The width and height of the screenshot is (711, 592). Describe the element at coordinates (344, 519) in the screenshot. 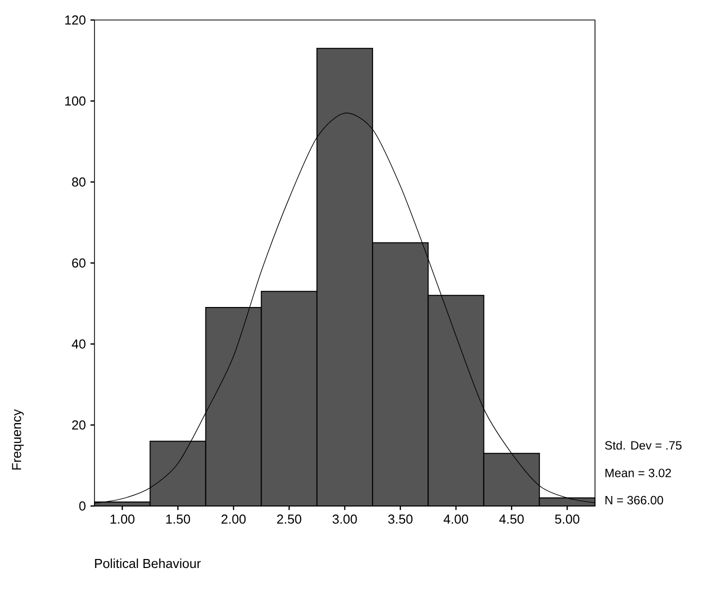

I see `x-tick-label: 3.00` at that location.